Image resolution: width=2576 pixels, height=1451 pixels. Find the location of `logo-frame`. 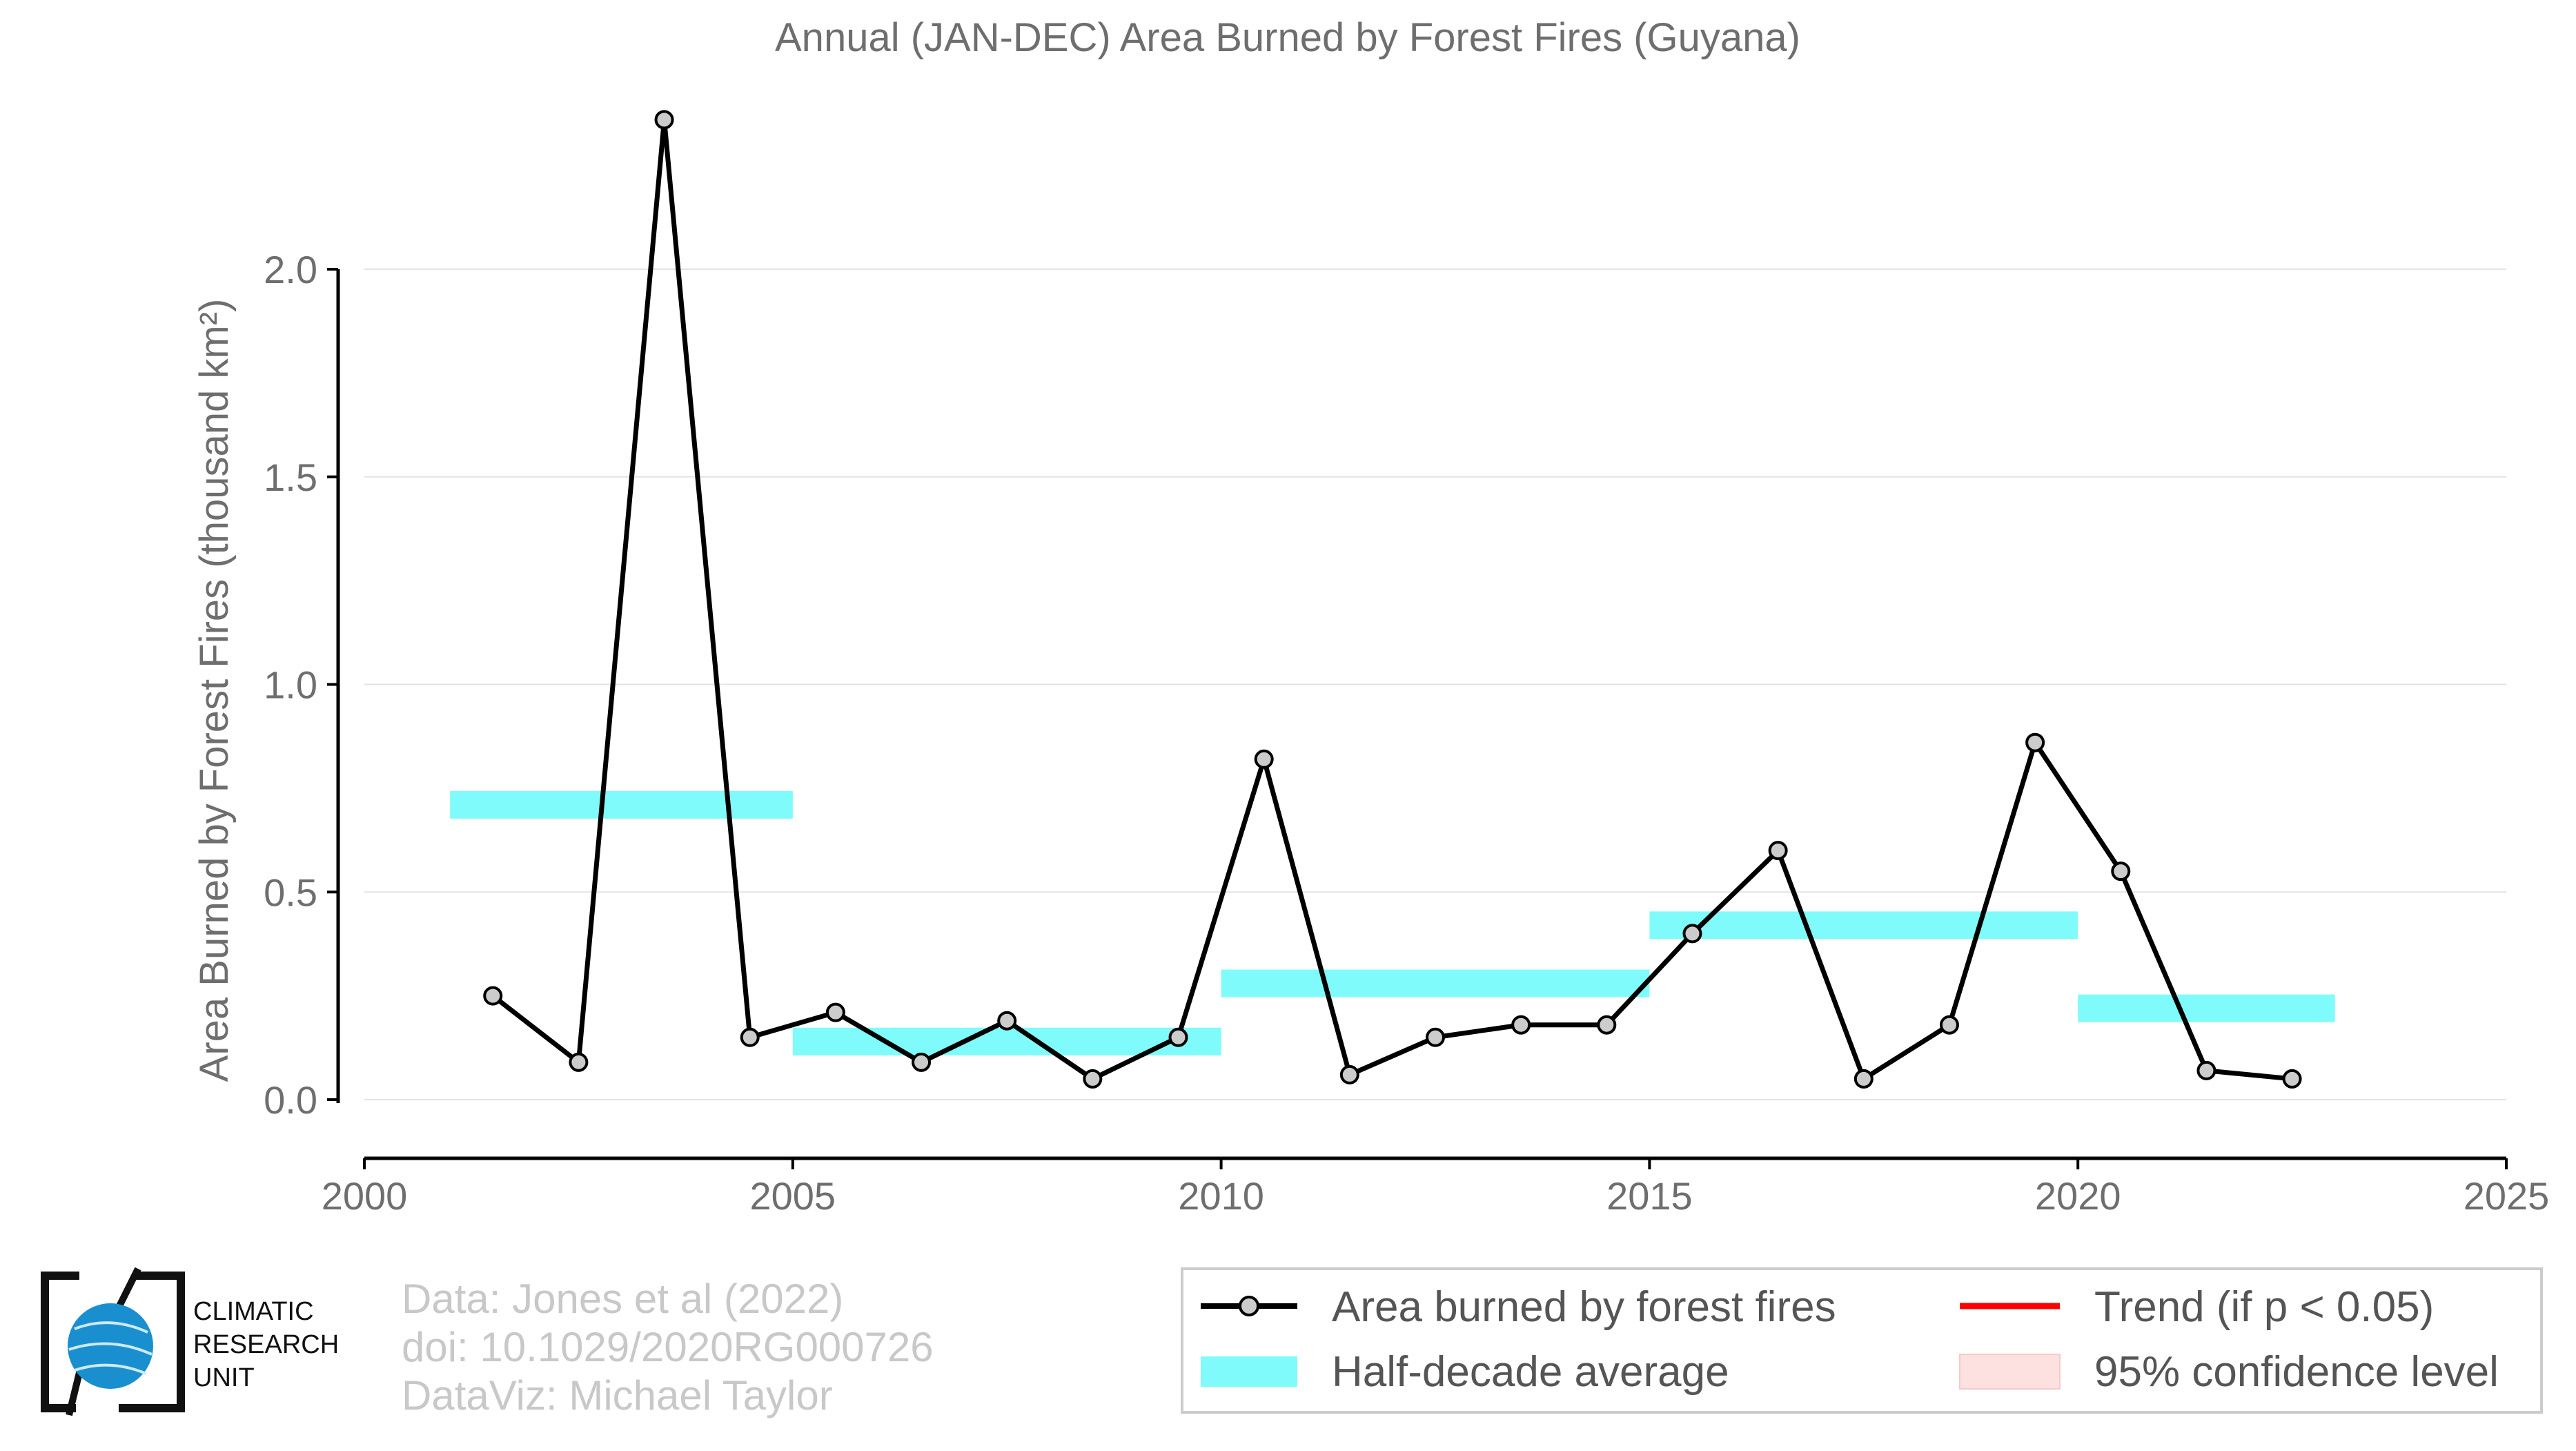

logo-frame is located at coordinates (113, 1342).